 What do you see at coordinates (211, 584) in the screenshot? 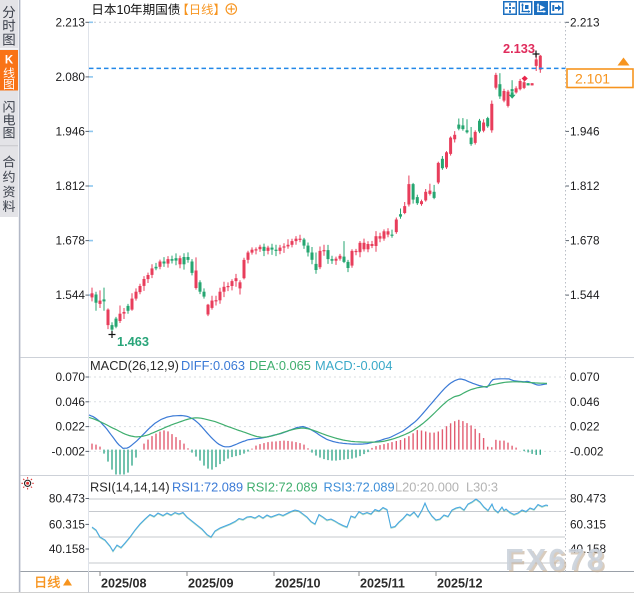
I see `svg-text: 2025/09` at bounding box center [211, 584].